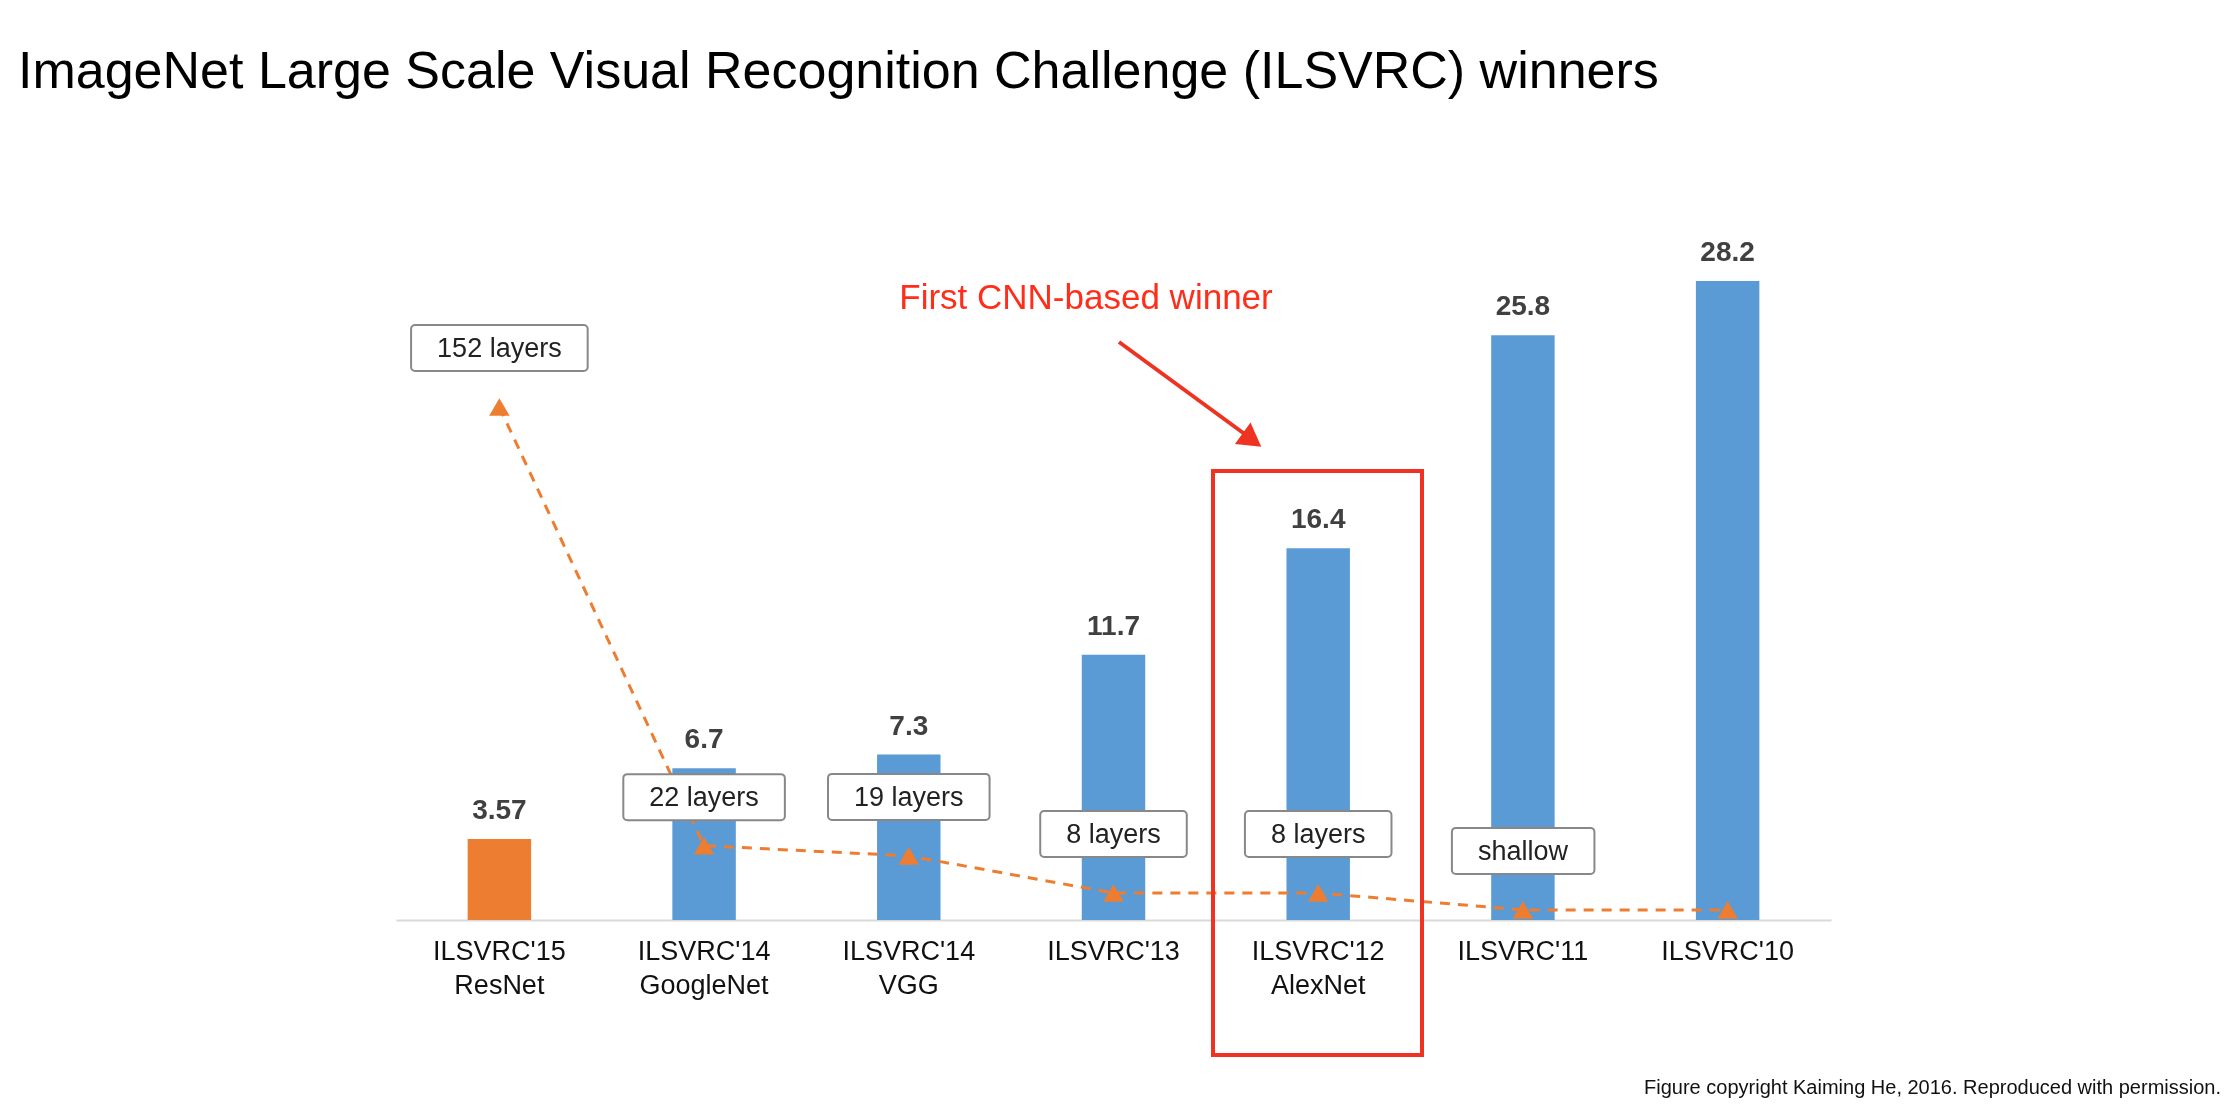 Image resolution: width=2236 pixels, height=1116 pixels. I want to click on chart-title: ImageNet Large Scale Visual Recognition Challenge (ILSVRC) winners, so click(838, 69).